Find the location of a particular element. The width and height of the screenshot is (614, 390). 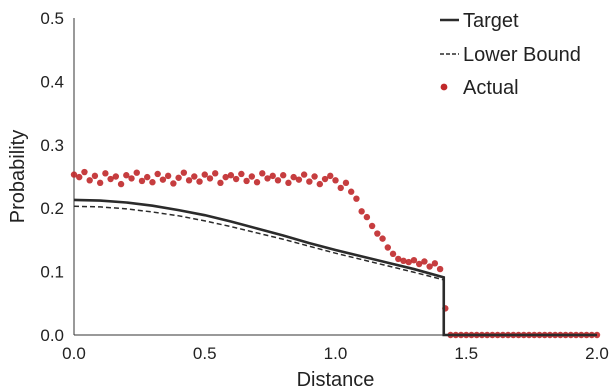

y-tick-label: 0.5 is located at coordinates (52, 18).